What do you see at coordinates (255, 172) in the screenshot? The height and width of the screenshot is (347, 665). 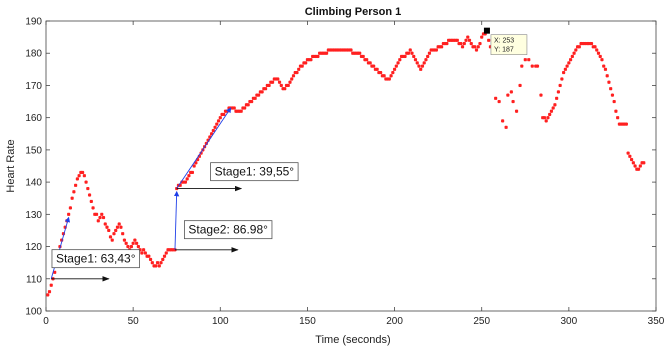 I see `annotation-text: Stage1: 39,55°` at bounding box center [255, 172].